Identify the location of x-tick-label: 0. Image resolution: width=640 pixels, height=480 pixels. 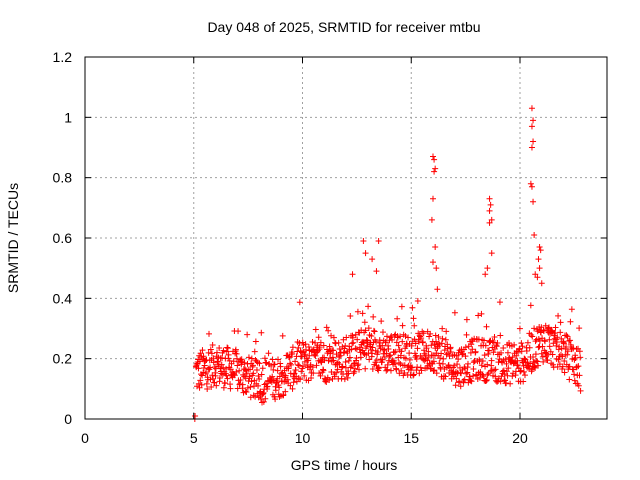
(85, 438).